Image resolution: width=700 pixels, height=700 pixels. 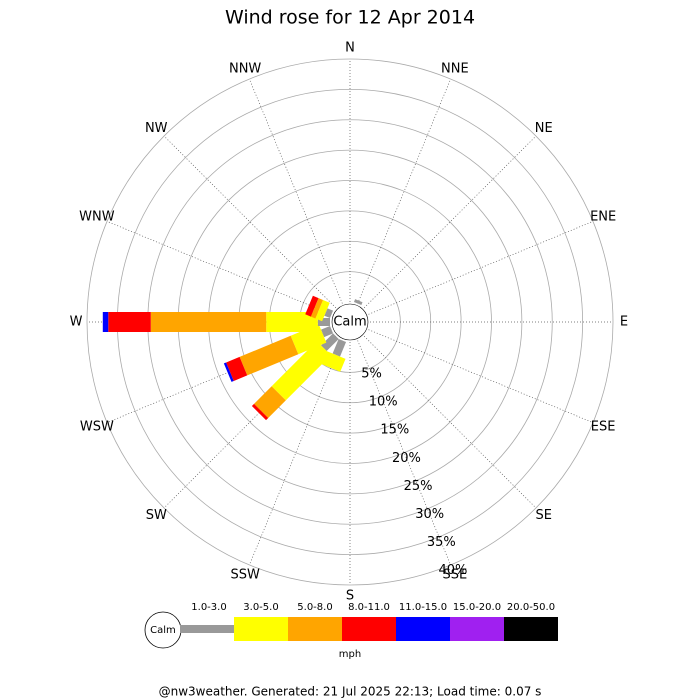 I want to click on direction-label: SSE, so click(x=454, y=575).